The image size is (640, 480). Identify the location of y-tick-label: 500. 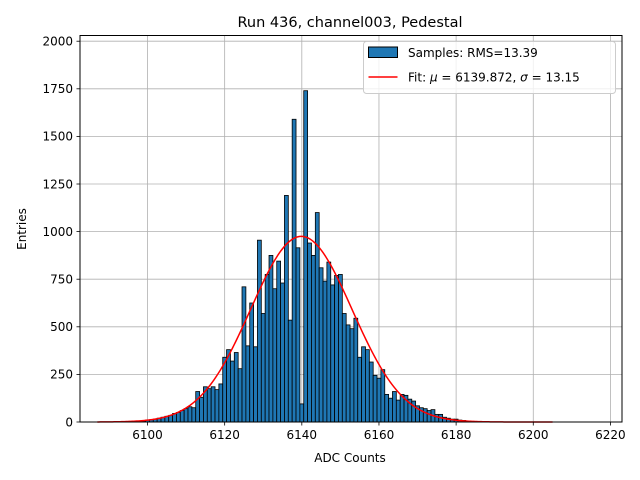
(61, 327).